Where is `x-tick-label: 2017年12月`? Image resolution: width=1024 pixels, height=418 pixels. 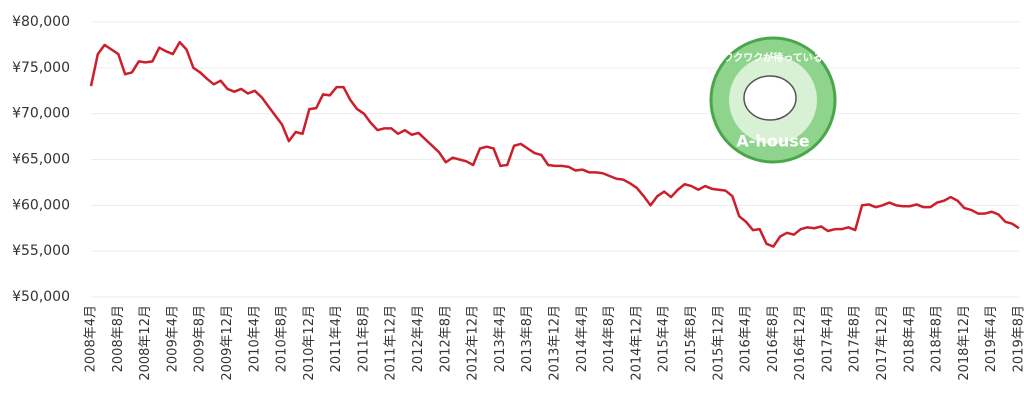 x-tick-label: 2017年12月 is located at coordinates (882, 343).